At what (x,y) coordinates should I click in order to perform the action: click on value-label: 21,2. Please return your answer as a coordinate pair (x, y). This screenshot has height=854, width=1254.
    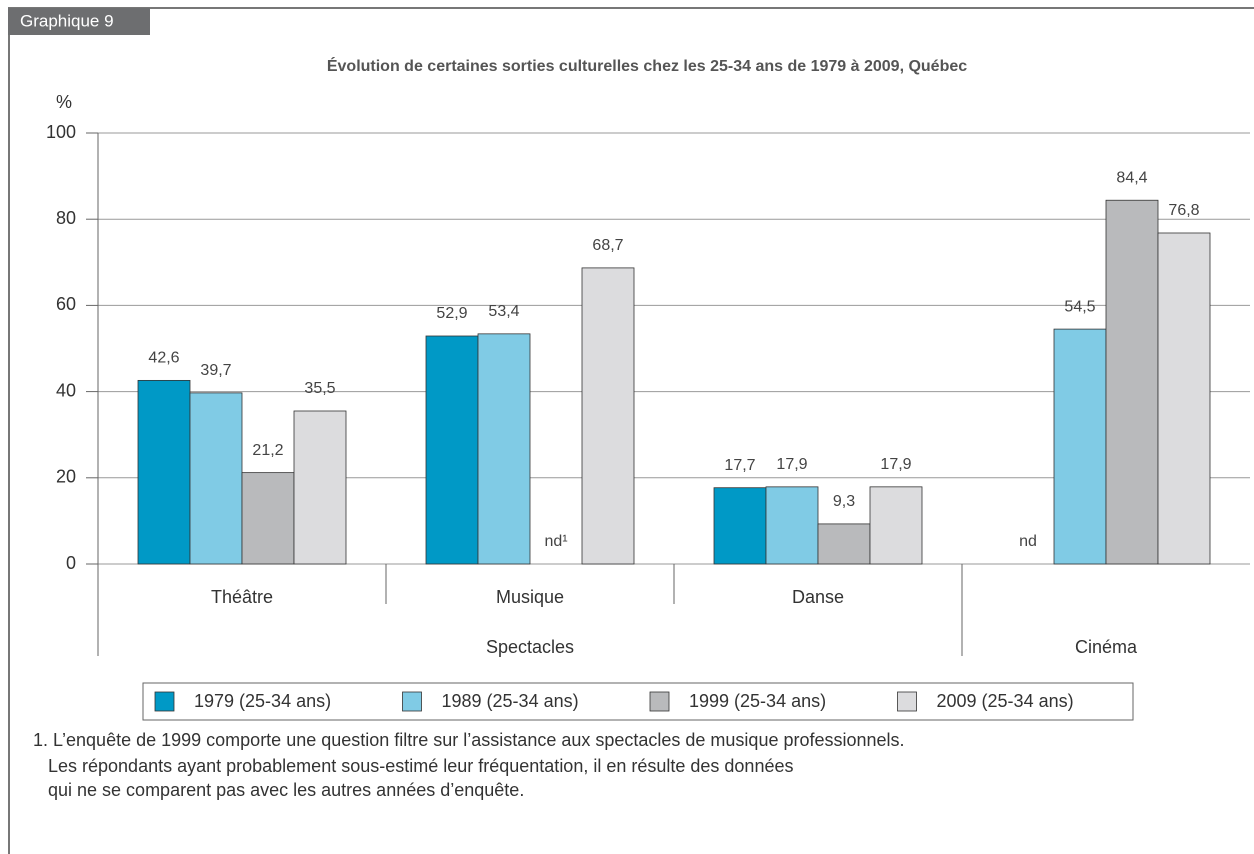
    Looking at the image, I should click on (267, 450).